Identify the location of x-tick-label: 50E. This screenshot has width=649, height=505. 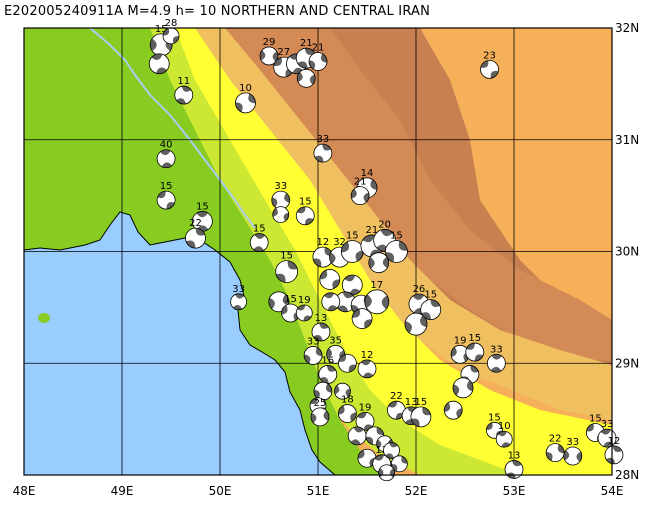
(220, 491).